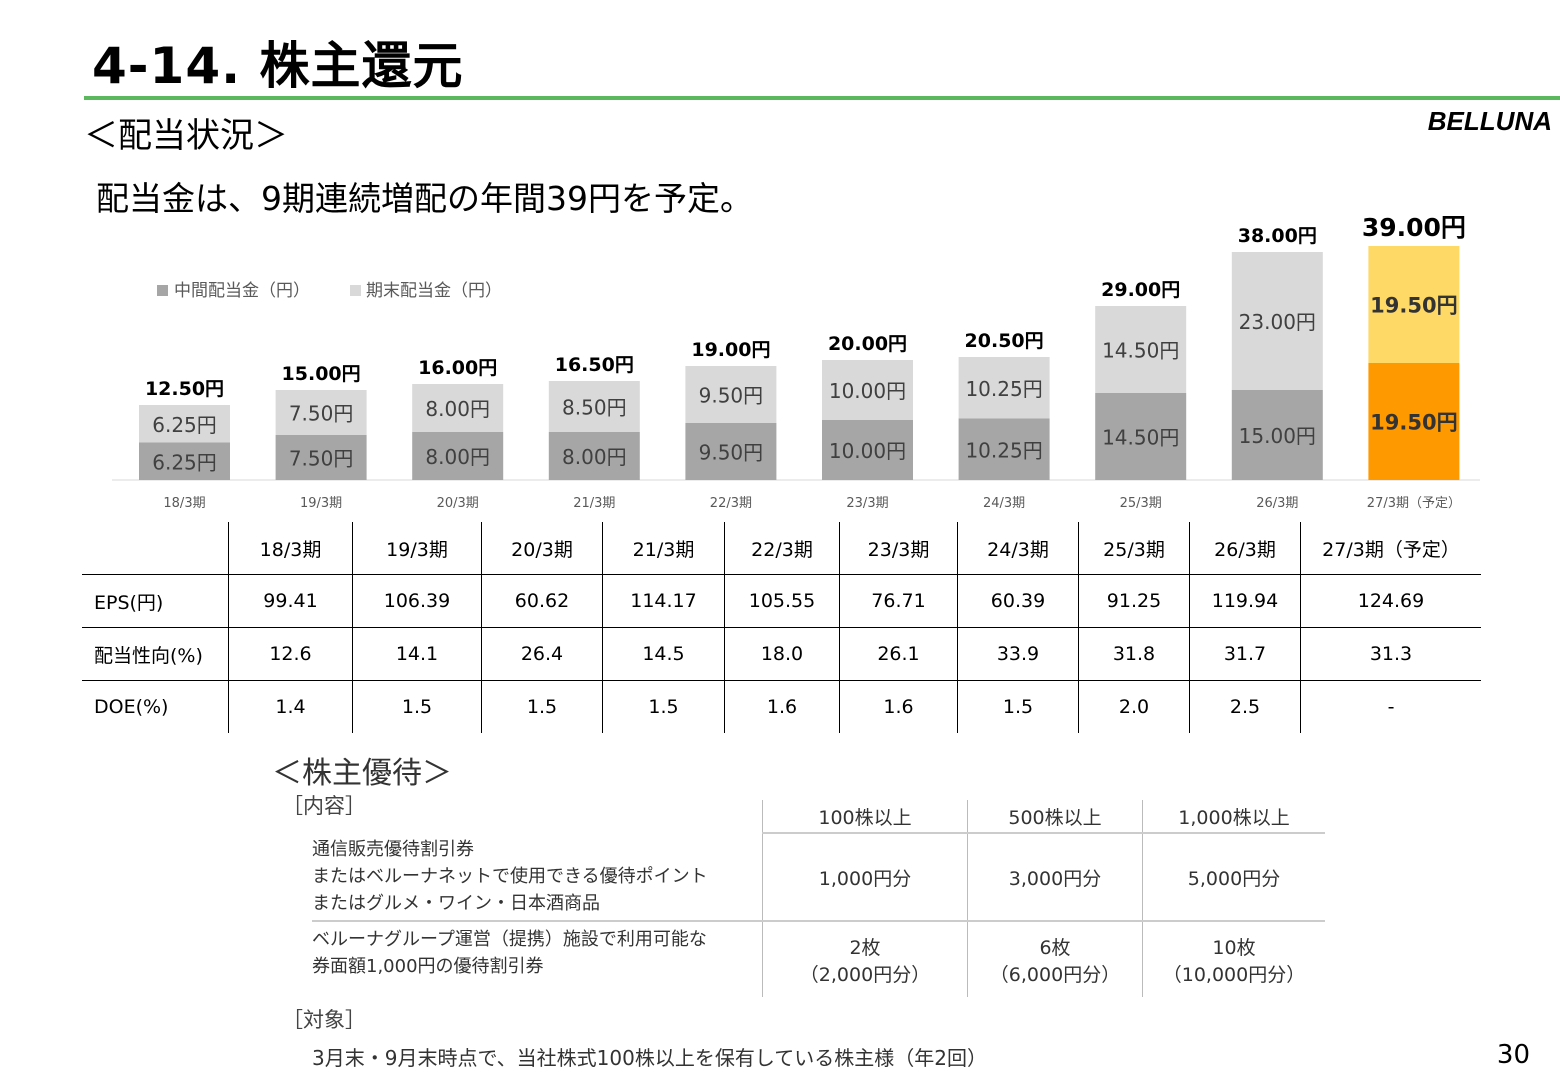  What do you see at coordinates (1055, 817) in the screenshot?
I see `benefits-column-header: 500株以上` at bounding box center [1055, 817].